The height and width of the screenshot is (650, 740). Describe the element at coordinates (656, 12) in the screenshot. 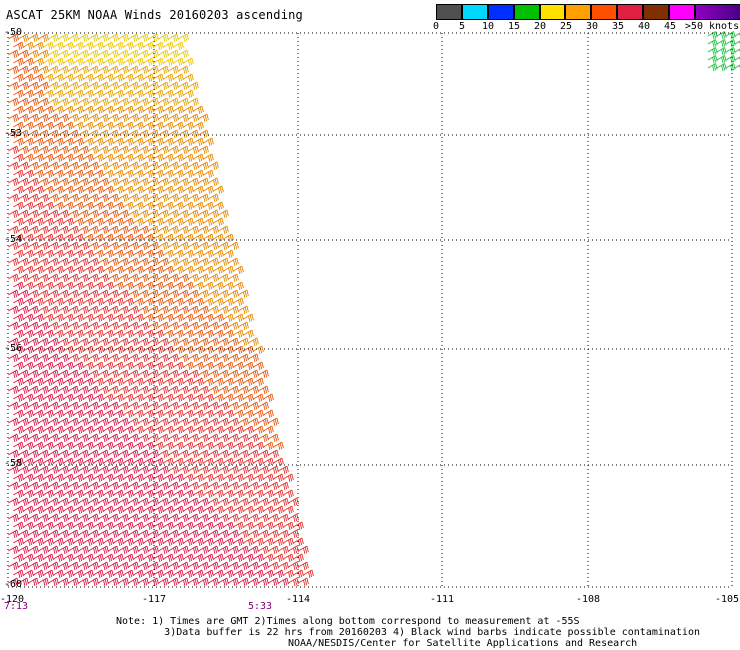

I see `legend-swatch` at that location.